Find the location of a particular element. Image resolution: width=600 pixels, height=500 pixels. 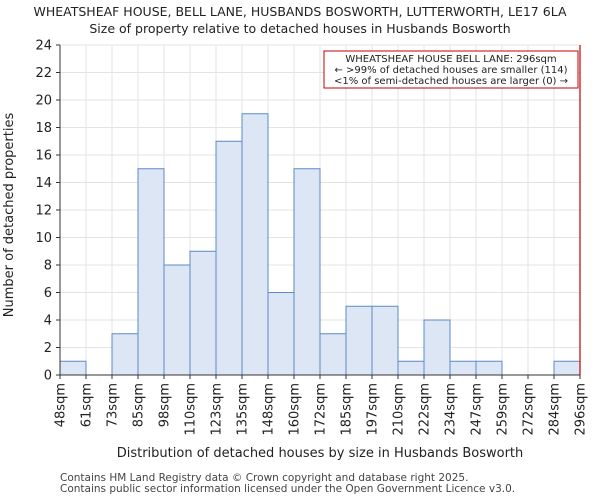

x-tick-label: 210sqm is located at coordinates (399, 409).